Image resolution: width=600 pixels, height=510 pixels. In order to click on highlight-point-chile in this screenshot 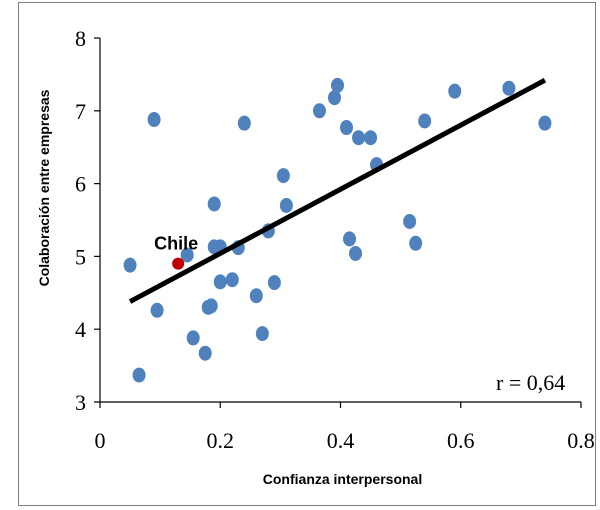, I will do `click(178, 263)`.